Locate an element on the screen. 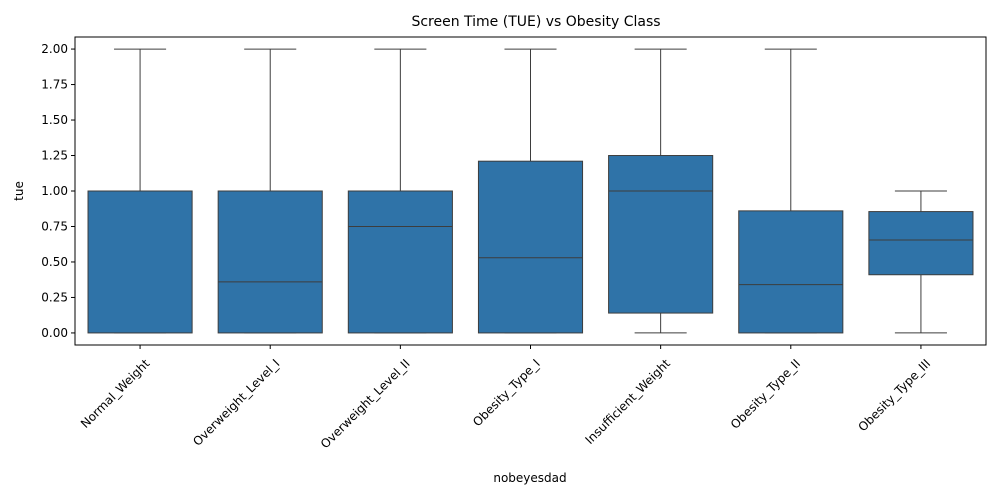  box-Obesity_Type_I is located at coordinates (530, 191).